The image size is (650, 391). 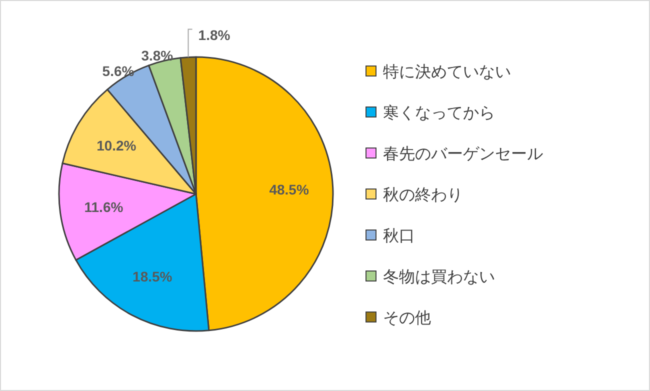 What do you see at coordinates (439, 277) in the screenshot?
I see `legend-label: 冬物は買わない` at bounding box center [439, 277].